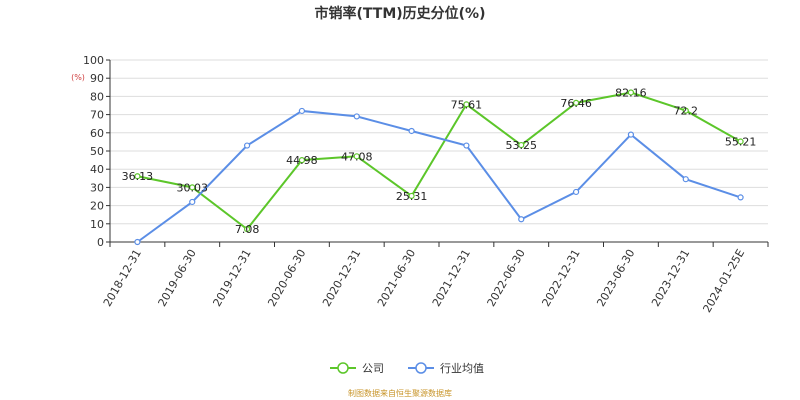 The width and height of the screenshot is (800, 400). Describe the element at coordinates (97, 151) in the screenshot. I see `y-tick-label: 50` at that location.